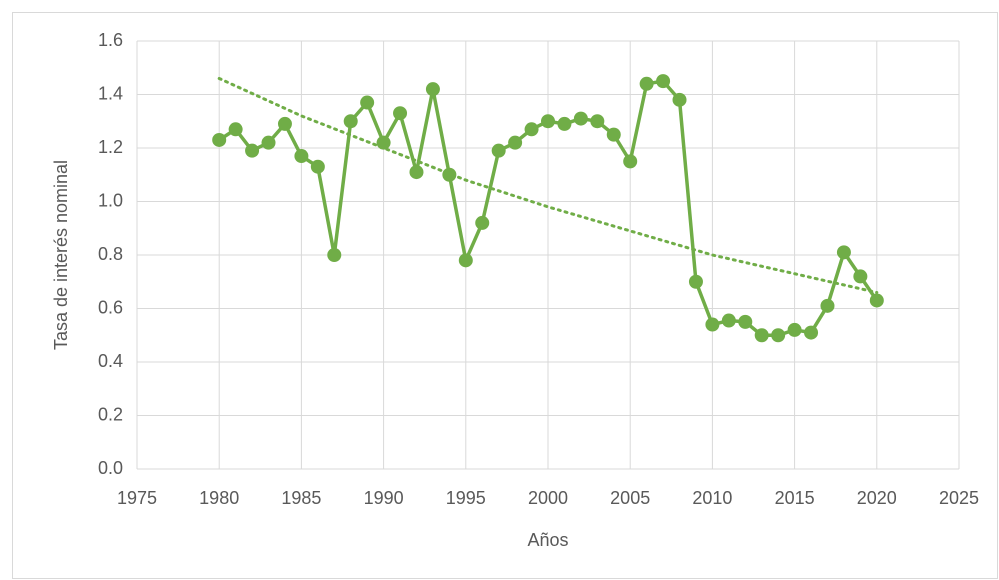  What do you see at coordinates (110, 200) in the screenshot?
I see `y-tick-label: 1.0` at bounding box center [110, 200].